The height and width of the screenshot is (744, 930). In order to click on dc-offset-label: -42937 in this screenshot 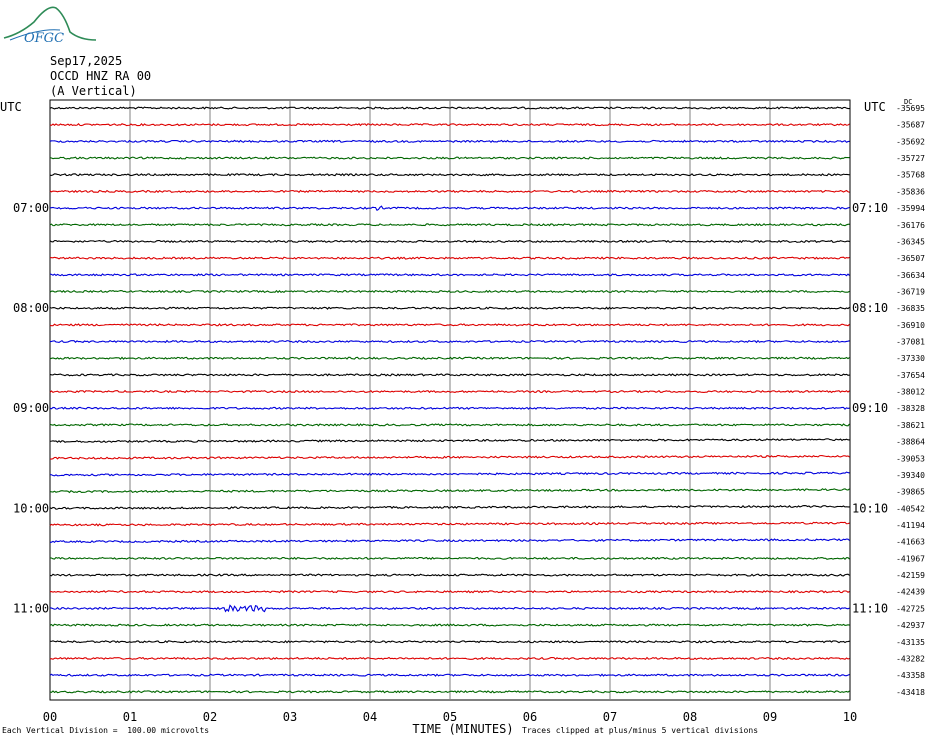, I will do `click(910, 625)`.